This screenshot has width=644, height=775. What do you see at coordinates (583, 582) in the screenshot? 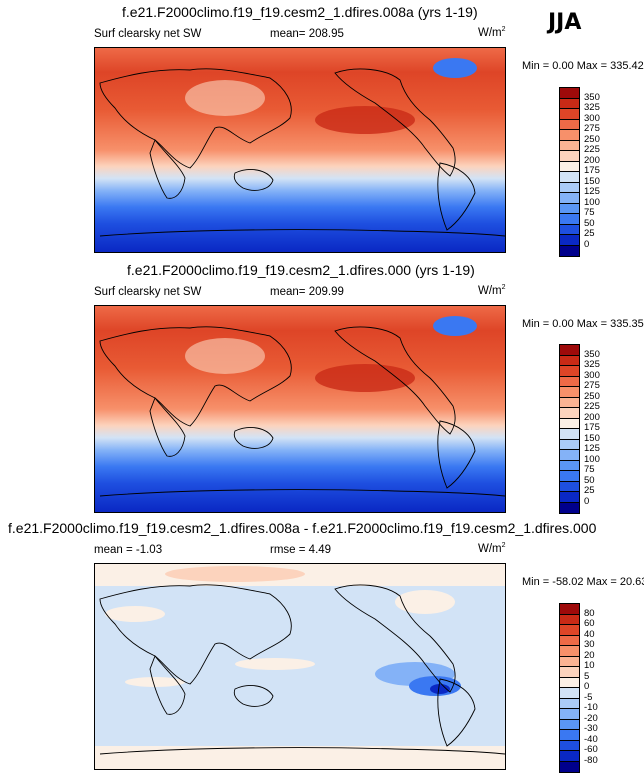
I see `panel-3-minmax: Min = -58.02 Max = 20.63` at bounding box center [583, 582].